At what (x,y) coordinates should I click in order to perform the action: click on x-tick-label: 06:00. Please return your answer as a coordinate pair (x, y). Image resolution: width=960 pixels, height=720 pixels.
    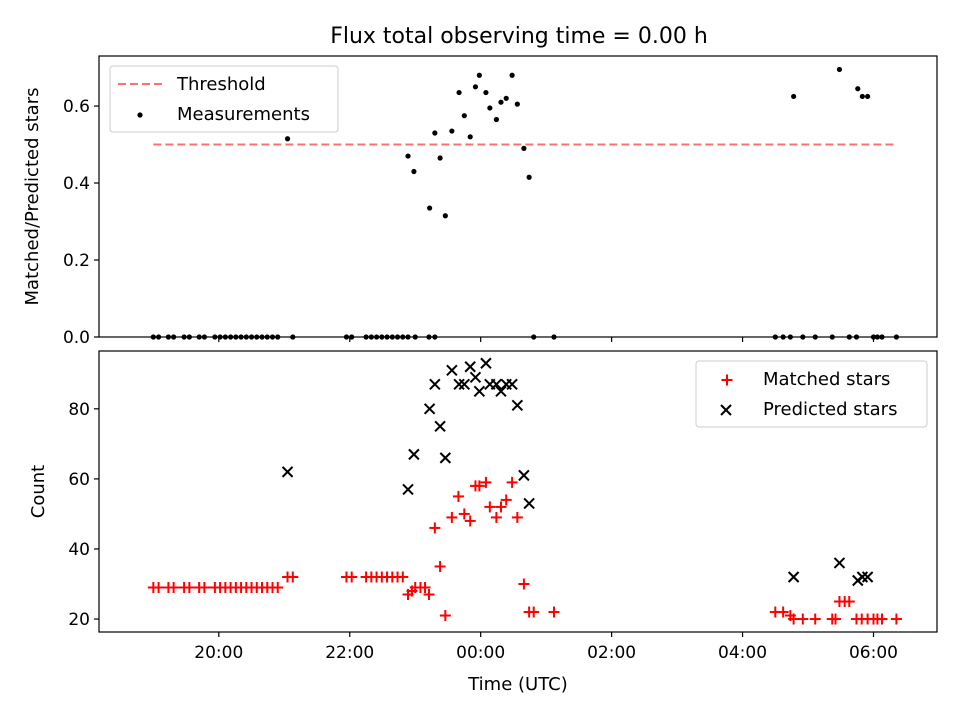
    Looking at the image, I should click on (873, 653).